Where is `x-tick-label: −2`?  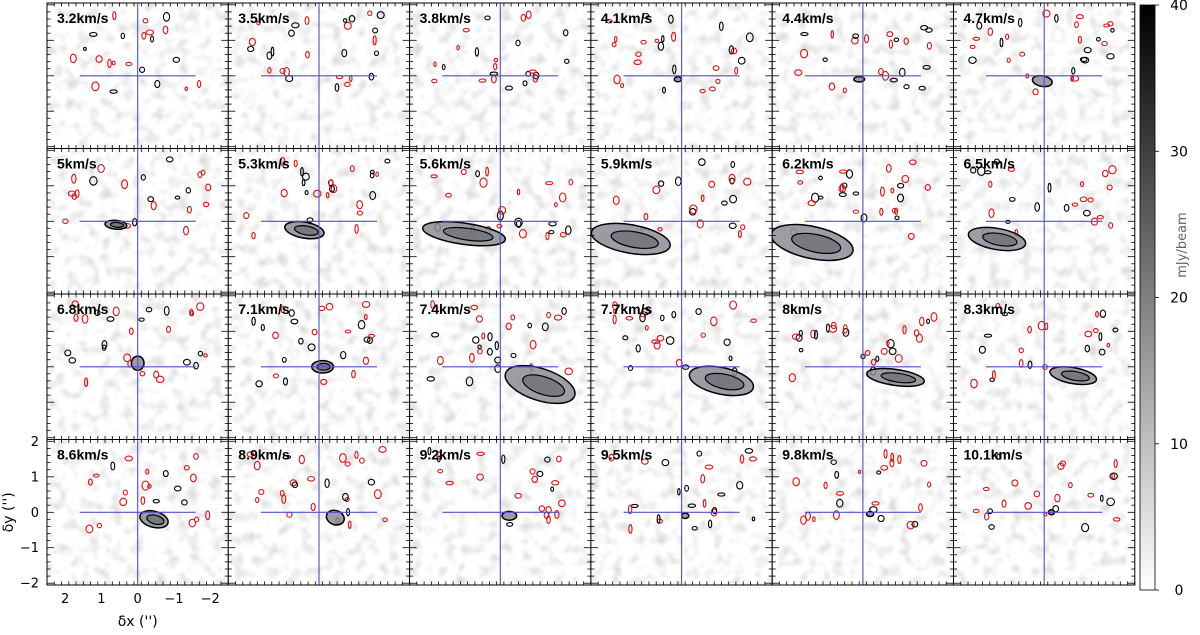 x-tick-label: −2 is located at coordinates (210, 599).